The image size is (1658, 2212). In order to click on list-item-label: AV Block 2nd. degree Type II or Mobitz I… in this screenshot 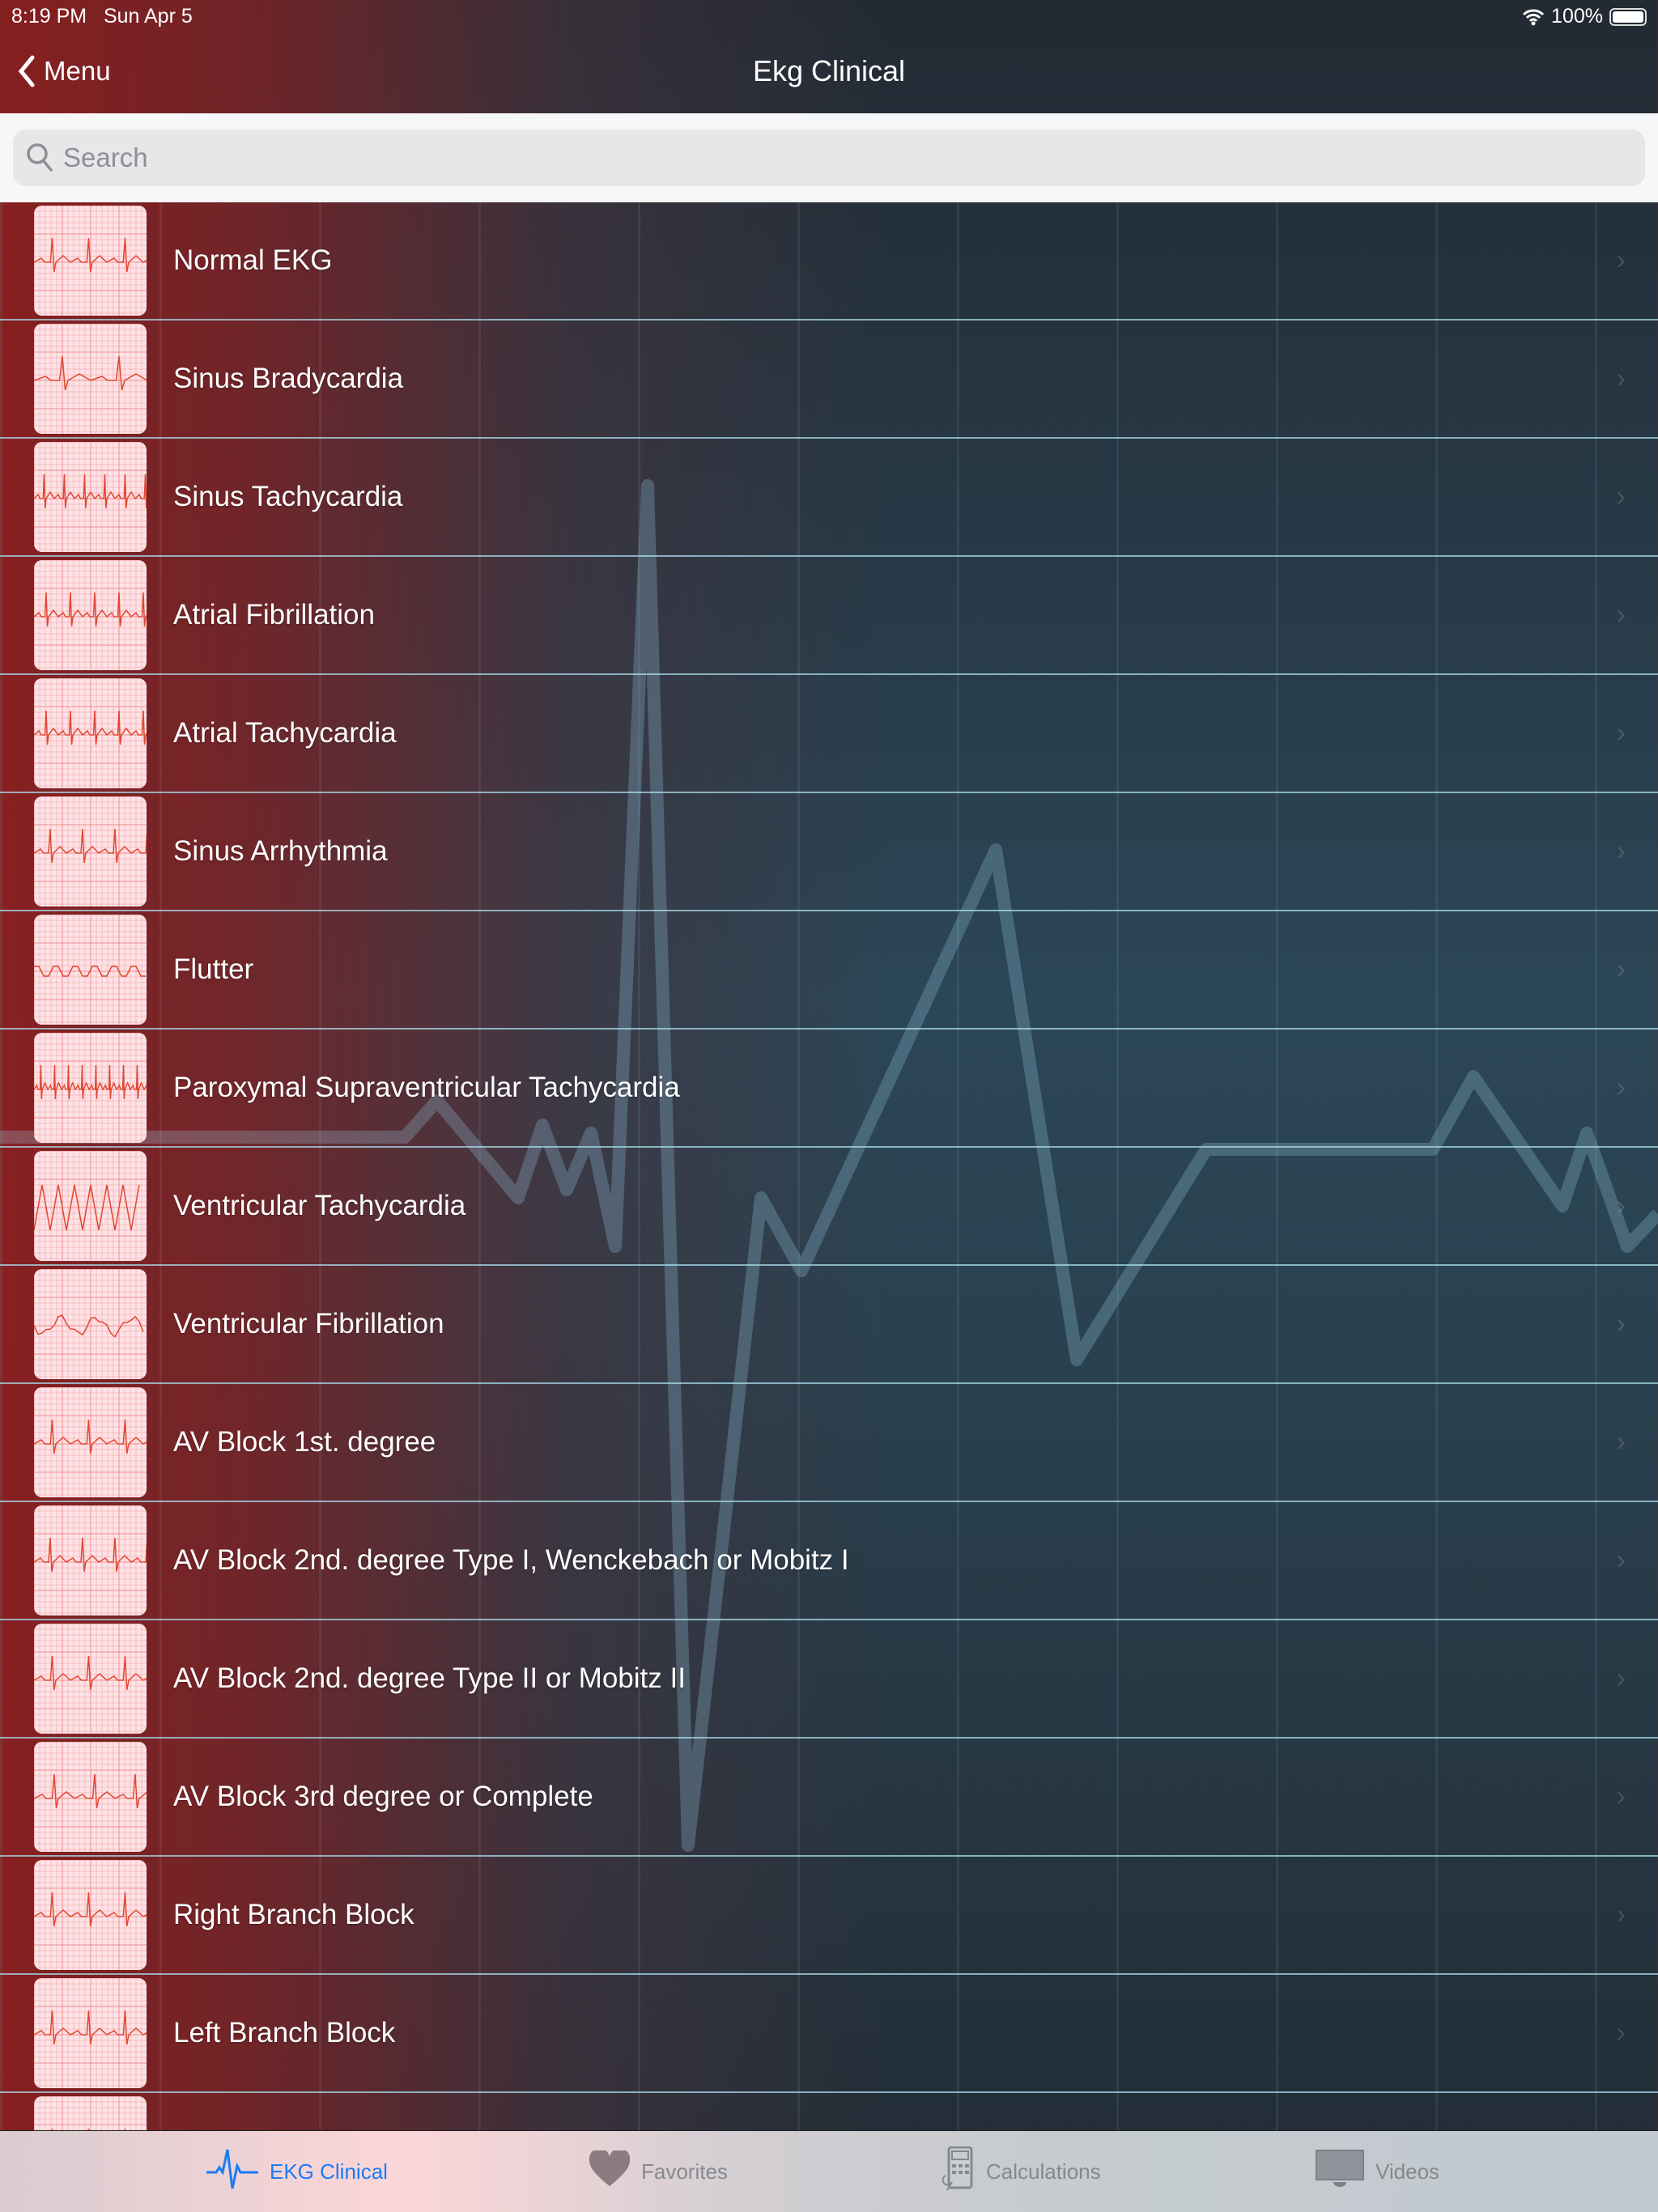, I will do `click(429, 1678)`.